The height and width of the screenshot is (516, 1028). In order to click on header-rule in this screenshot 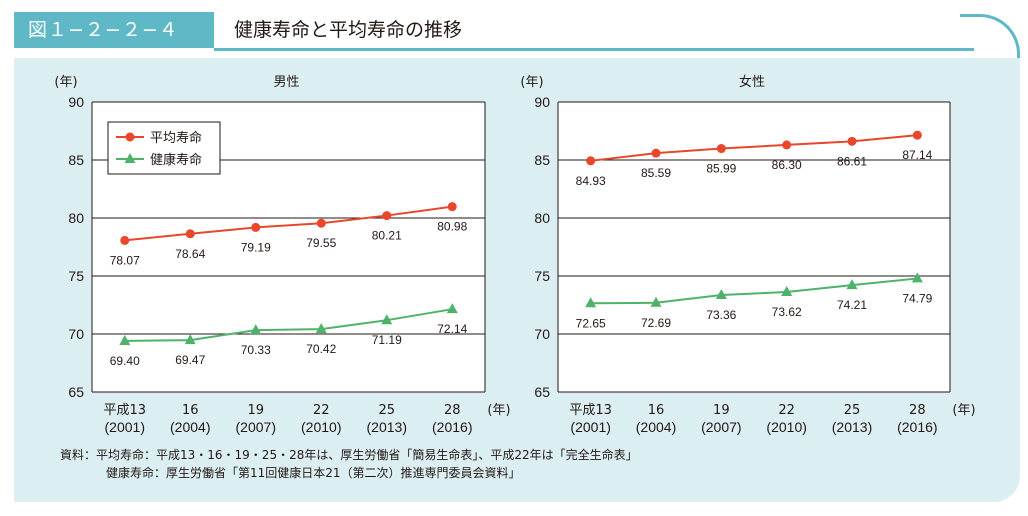, I will do `click(594, 49)`.